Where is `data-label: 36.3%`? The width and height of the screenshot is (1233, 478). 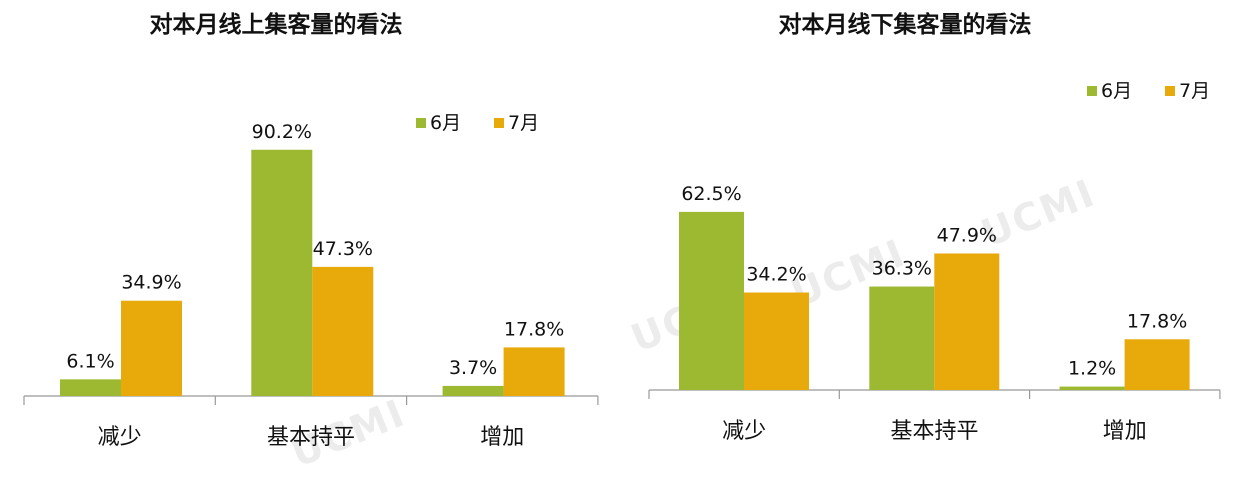
data-label: 36.3% is located at coordinates (902, 269).